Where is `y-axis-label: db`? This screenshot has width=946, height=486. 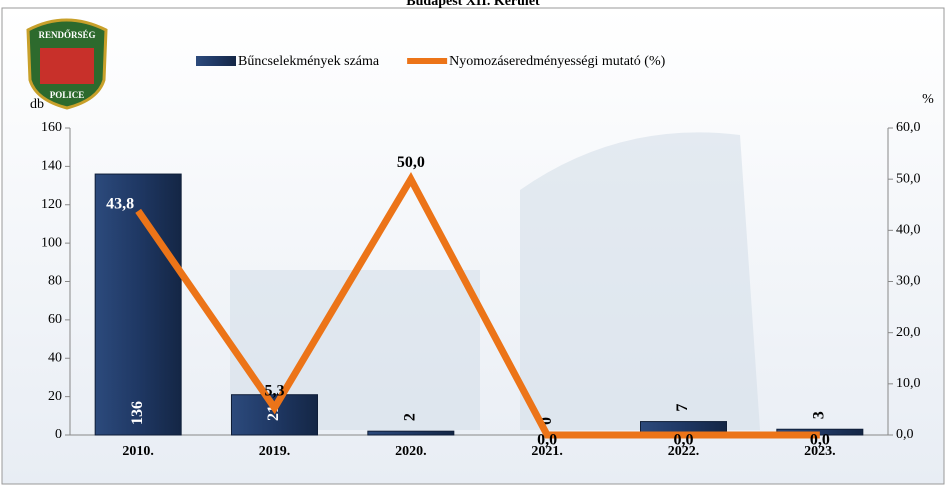
y-axis-label: db is located at coordinates (37, 104).